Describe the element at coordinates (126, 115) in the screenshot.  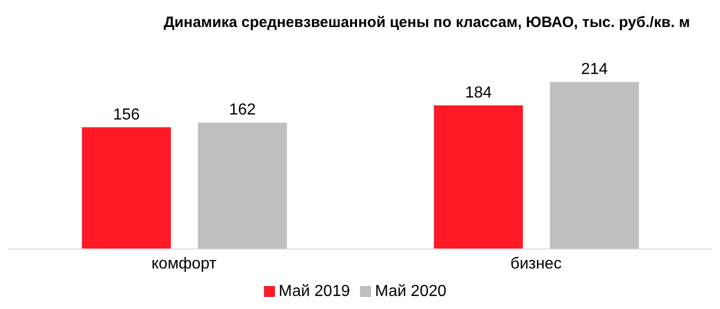
I see `data-label: 156` at that location.